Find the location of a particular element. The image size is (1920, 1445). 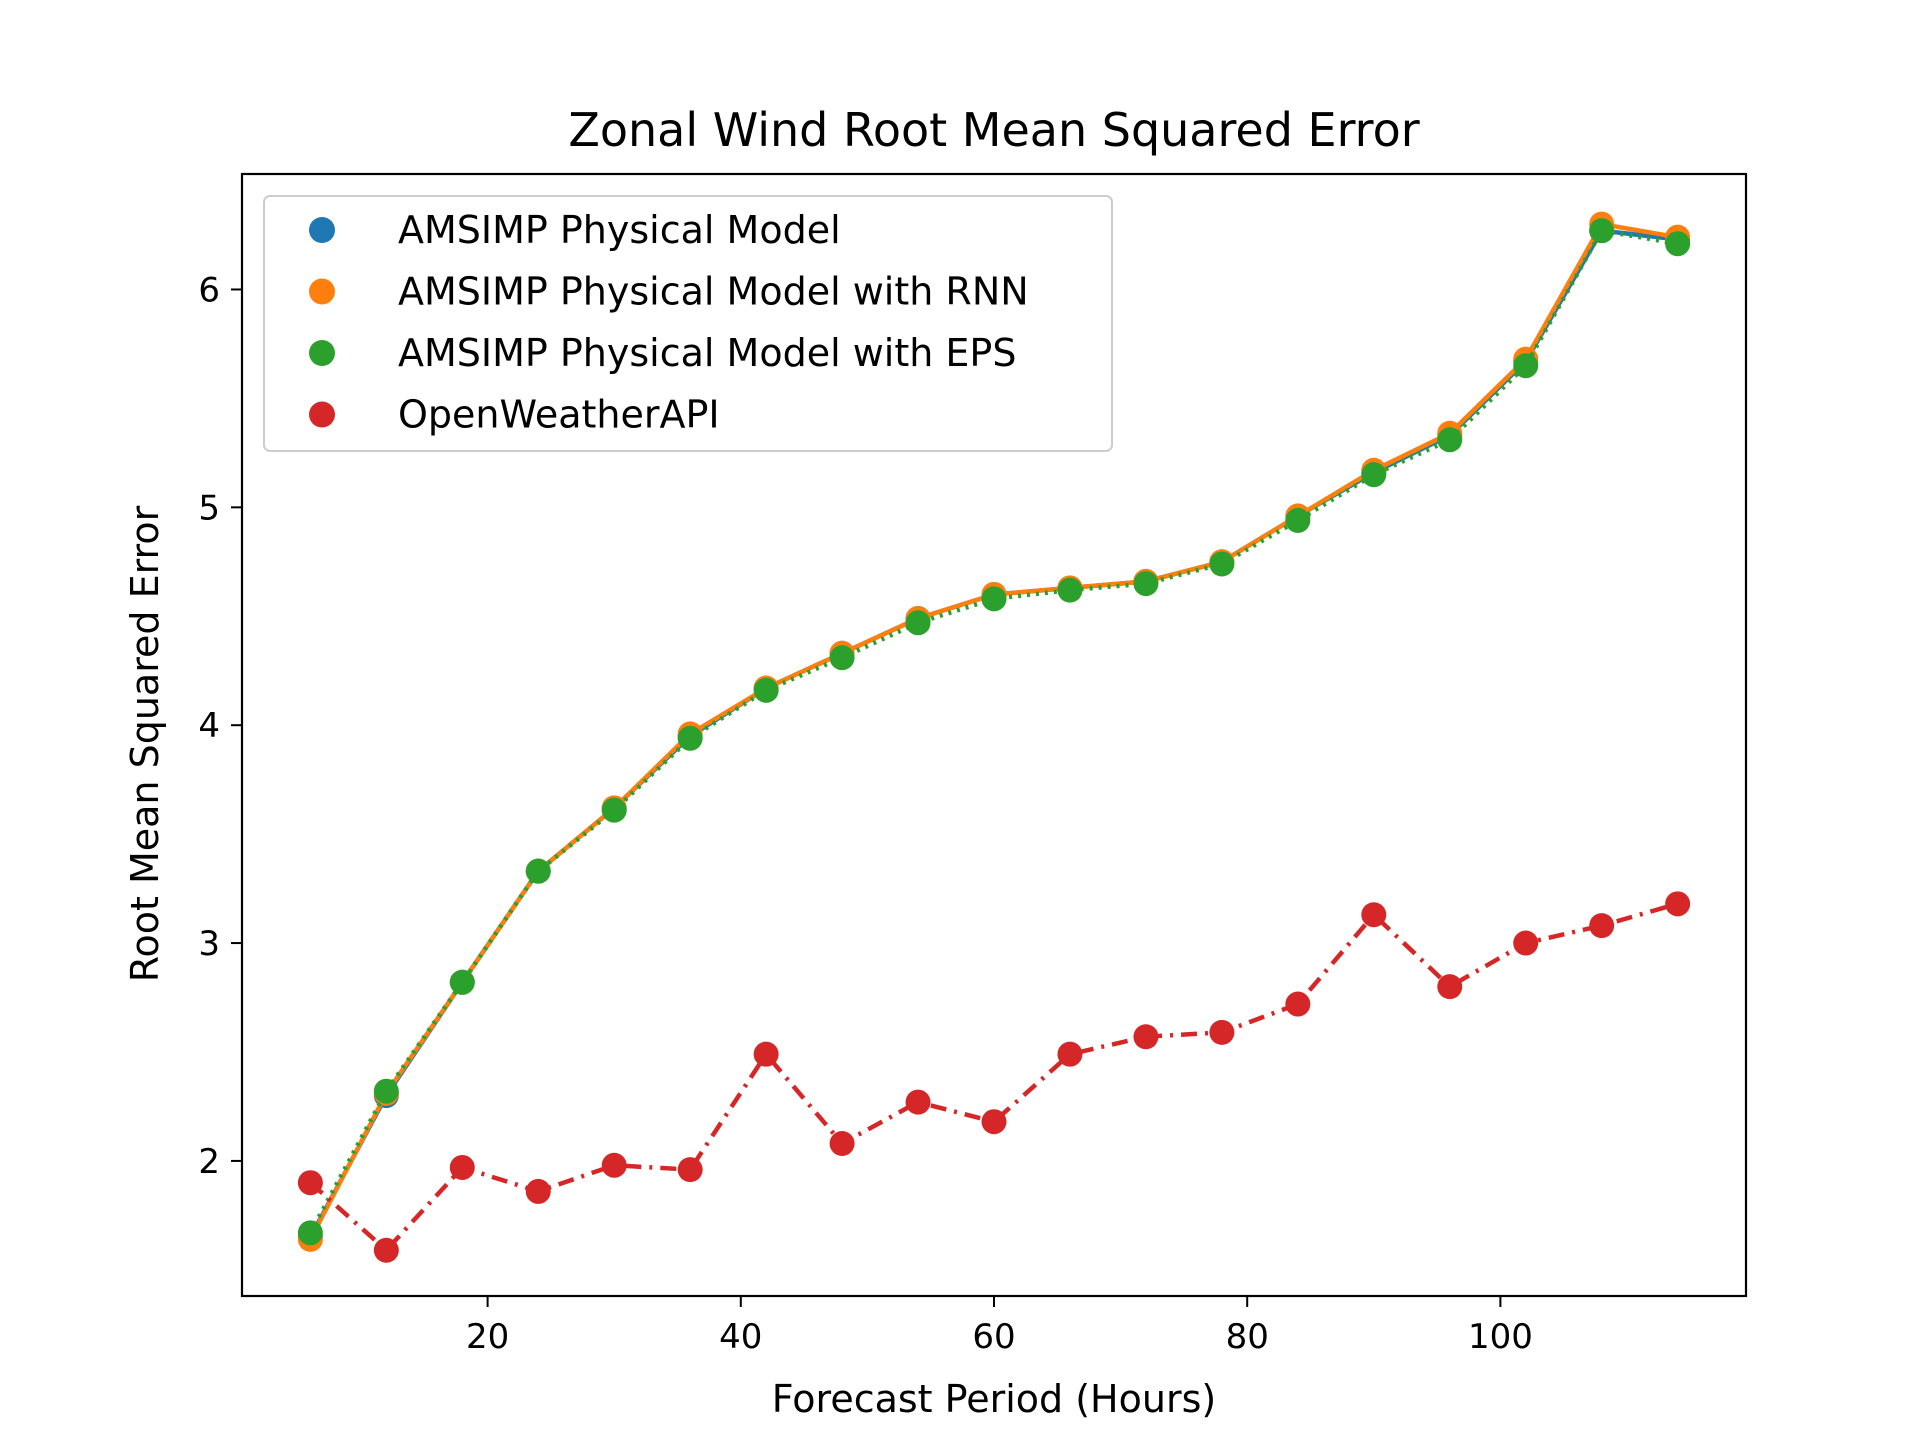

legend-label: AMSIMP Physical Model with RNN is located at coordinates (713, 292).